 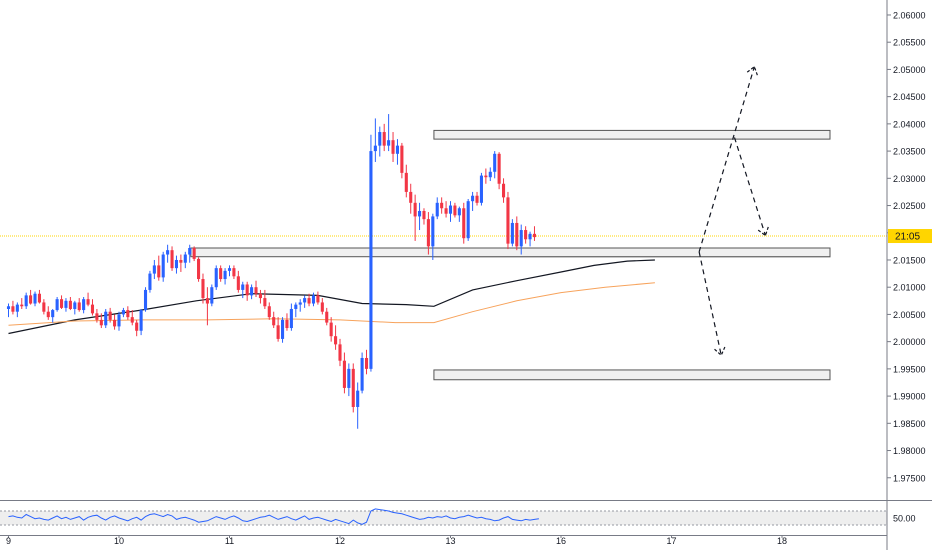 I want to click on price-tick-label: 2.00500, so click(x=909, y=315).